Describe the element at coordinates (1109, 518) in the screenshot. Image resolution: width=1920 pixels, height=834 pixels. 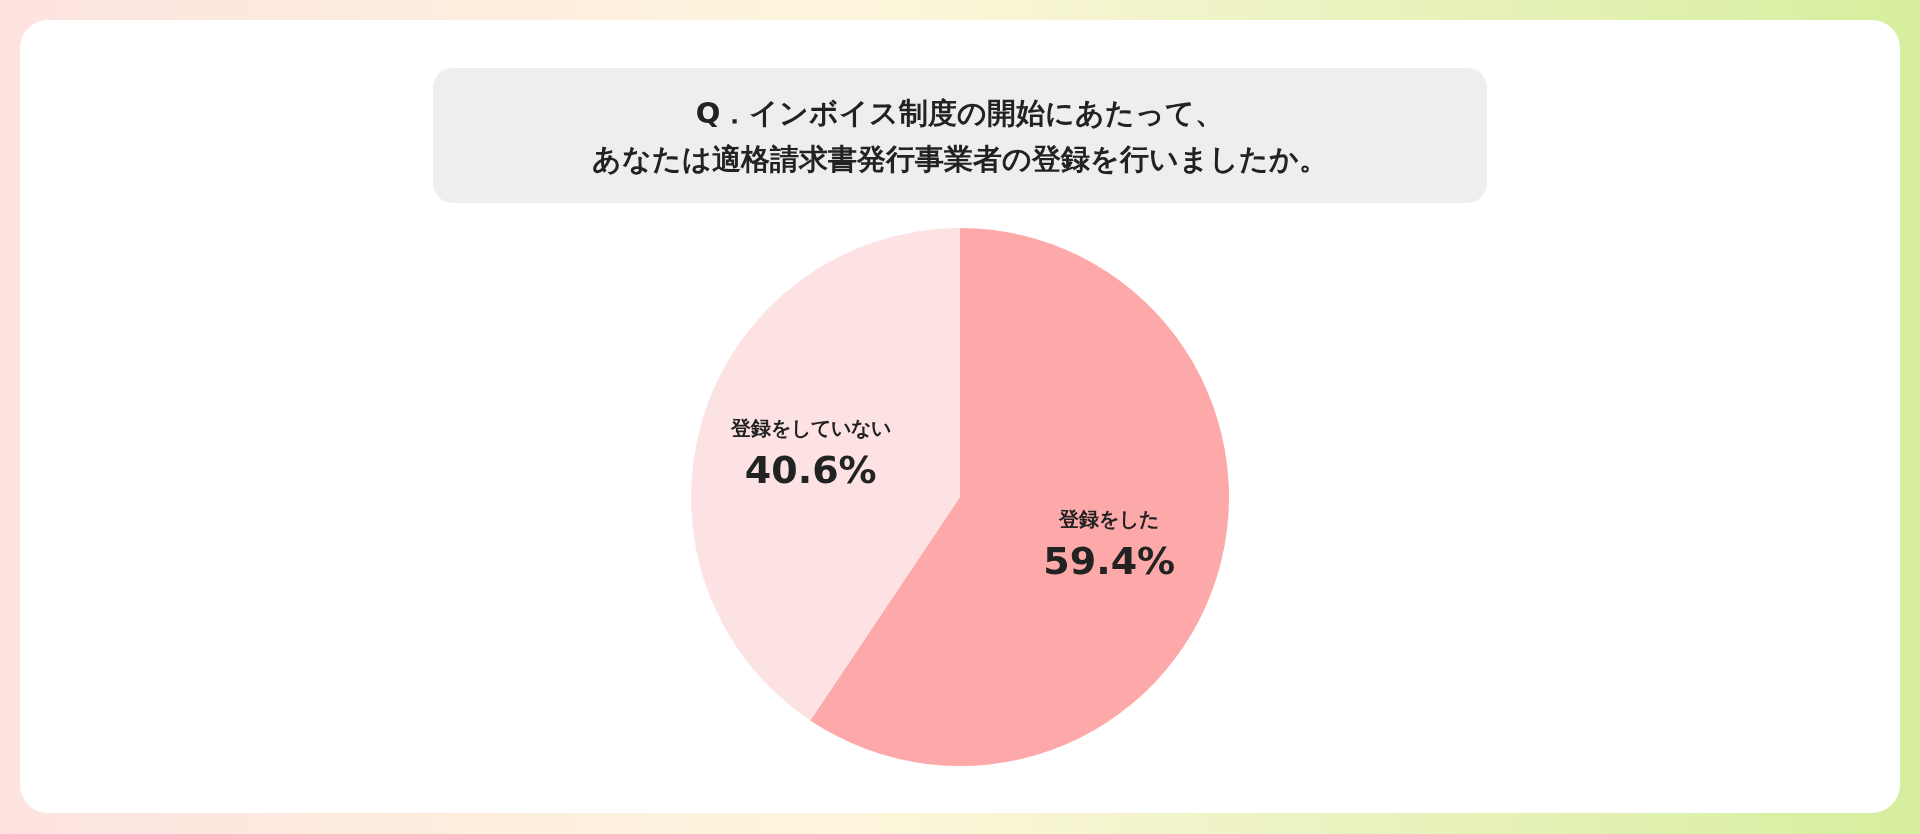
I see `slice-label: 登録をした` at that location.